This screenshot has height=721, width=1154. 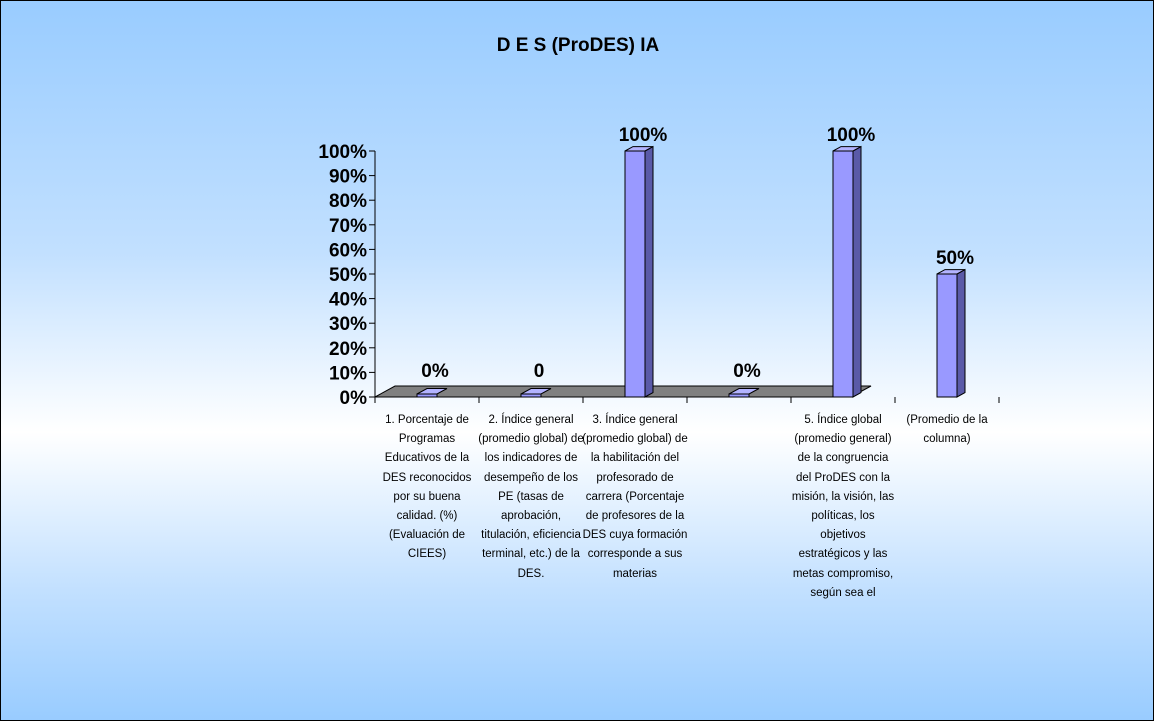 What do you see at coordinates (947, 430) in the screenshot?
I see `x-tick-label: (Promedio de la columna)` at bounding box center [947, 430].